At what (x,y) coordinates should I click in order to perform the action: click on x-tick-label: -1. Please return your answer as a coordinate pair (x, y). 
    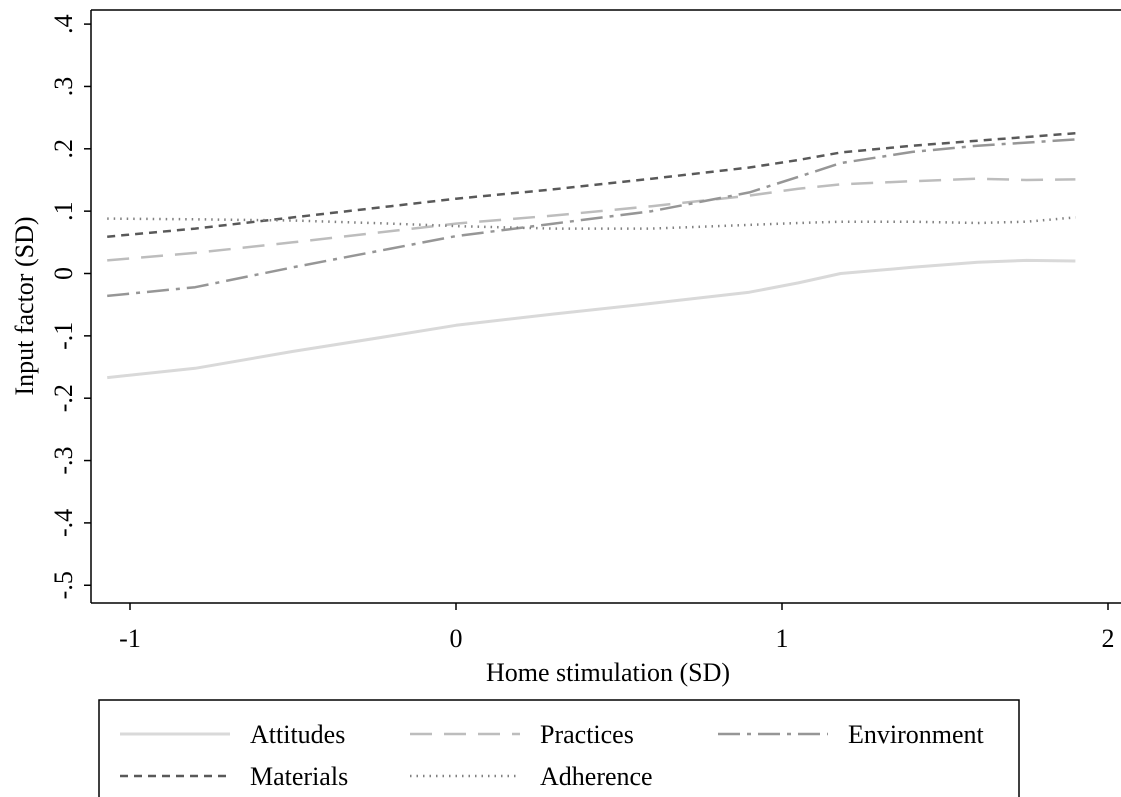
    Looking at the image, I should click on (130, 638).